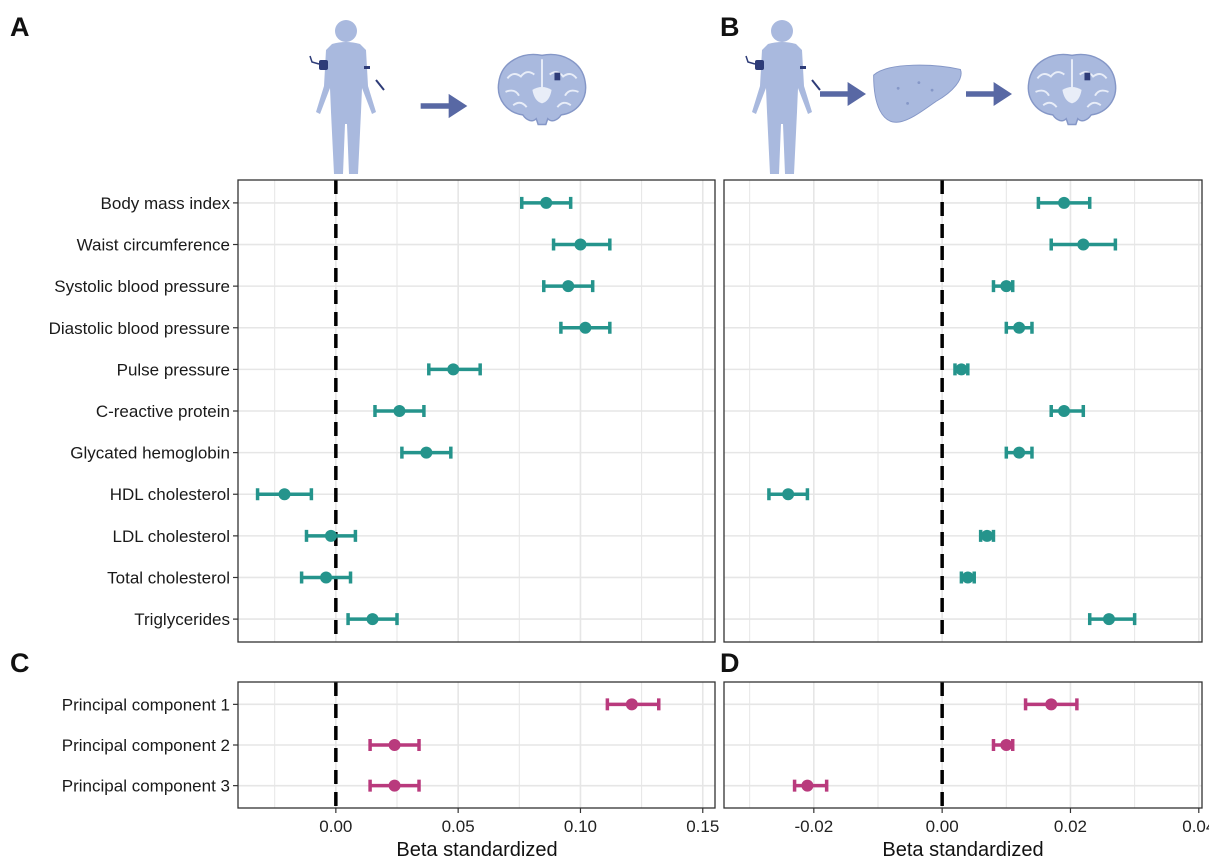  Describe the element at coordinates (139, 328) in the screenshot. I see `category-label: Diastolic blood pressure` at that location.